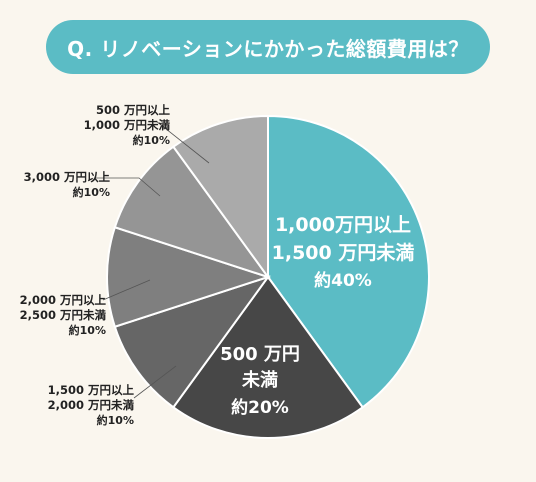 Image resolution: width=536 pixels, height=482 pixels. What do you see at coordinates (343, 225) in the screenshot?
I see `slice-label-line1: 1,000万円以上` at bounding box center [343, 225].